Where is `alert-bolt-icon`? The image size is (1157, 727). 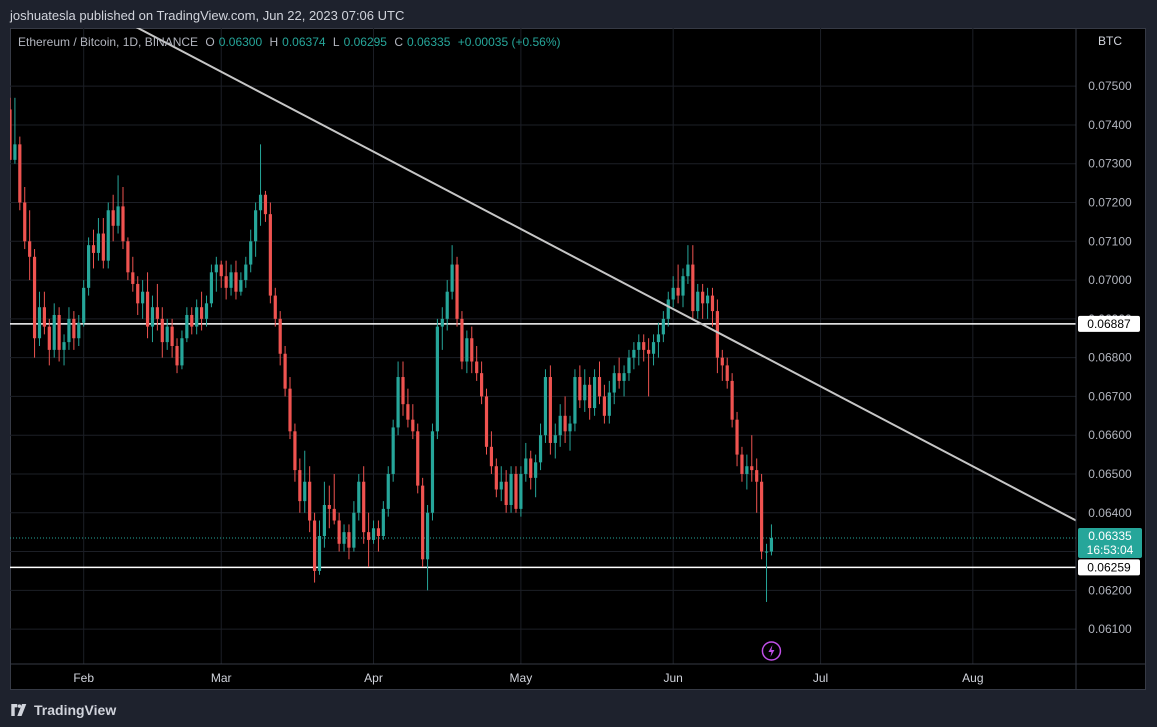
alert-bolt-icon is located at coordinates (771, 651).